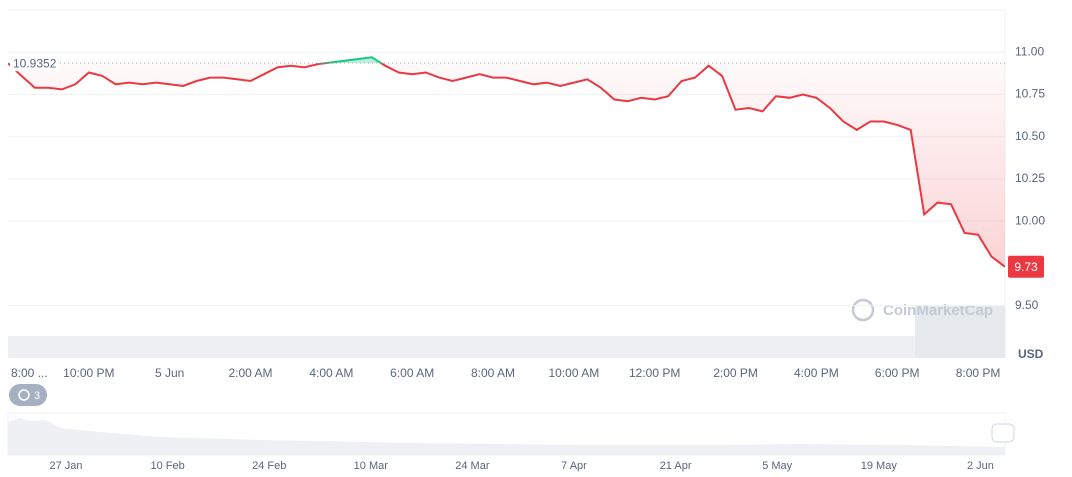 This screenshot has height=477, width=1072. Describe the element at coordinates (879, 466) in the screenshot. I see `navigator-label: 19 May` at that location.